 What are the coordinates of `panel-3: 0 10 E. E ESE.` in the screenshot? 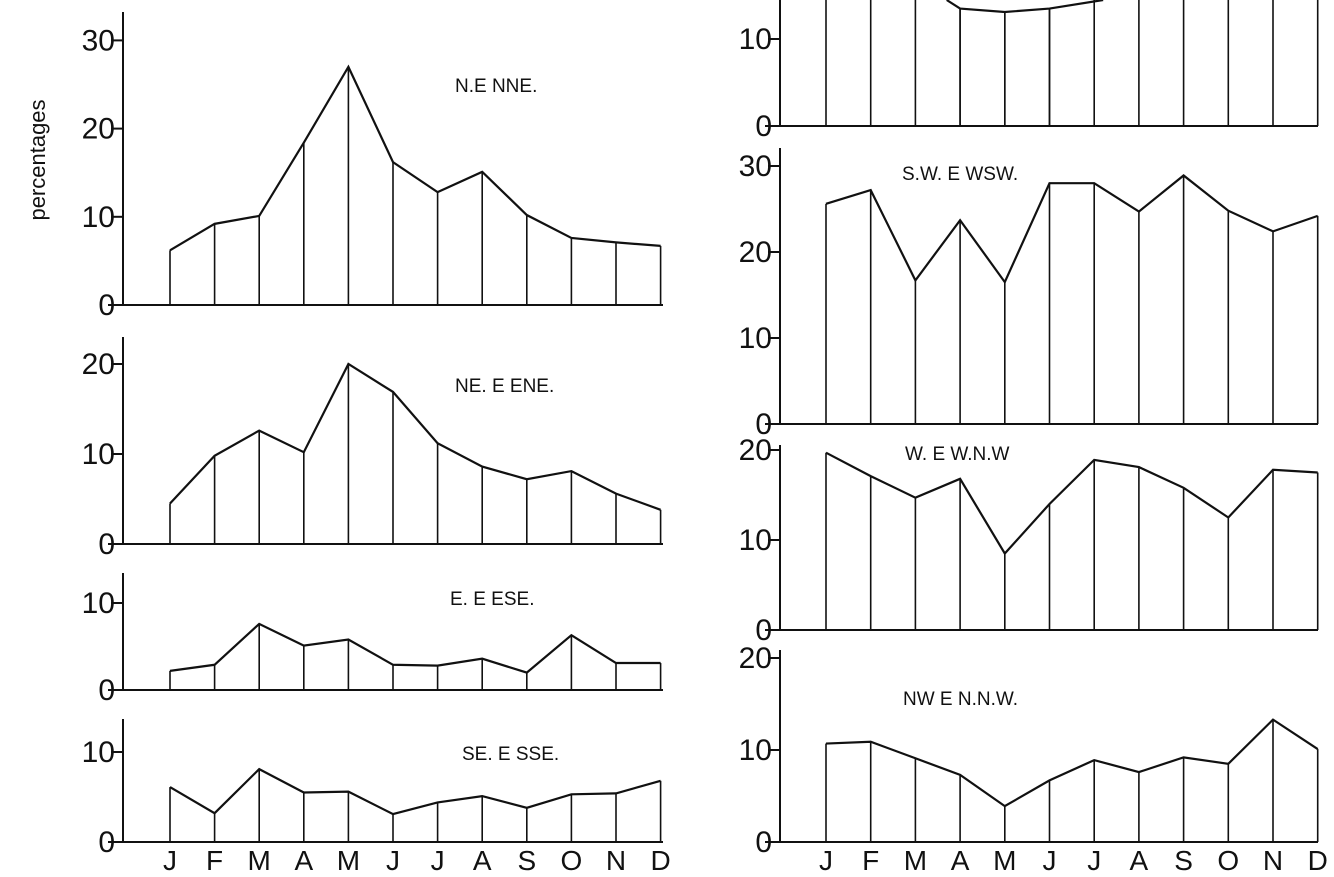 It's located at (372, 640).